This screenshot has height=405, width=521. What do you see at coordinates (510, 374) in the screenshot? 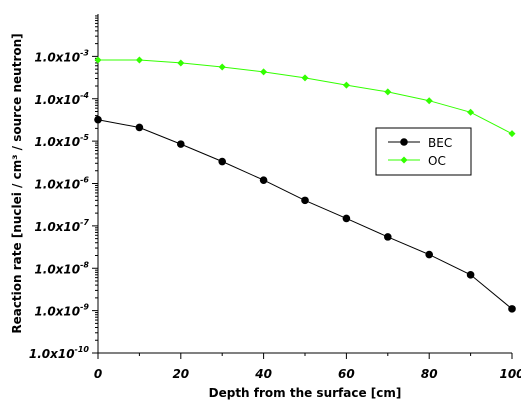
I see `x-tick-label: 100` at bounding box center [510, 374].